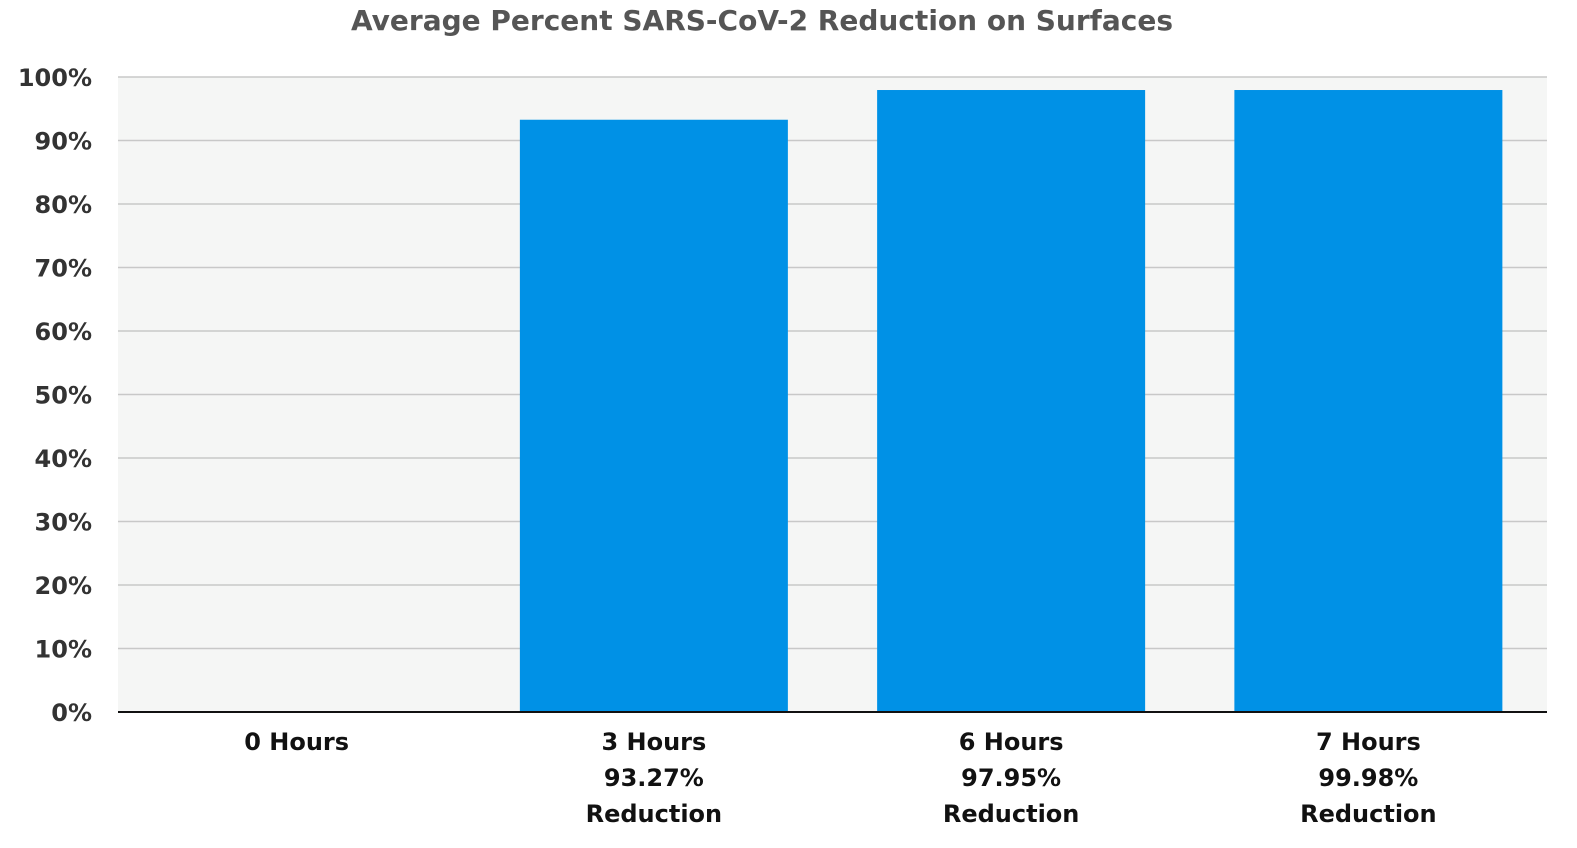  I want to click on y-tick-label: 20%, so click(63, 586).